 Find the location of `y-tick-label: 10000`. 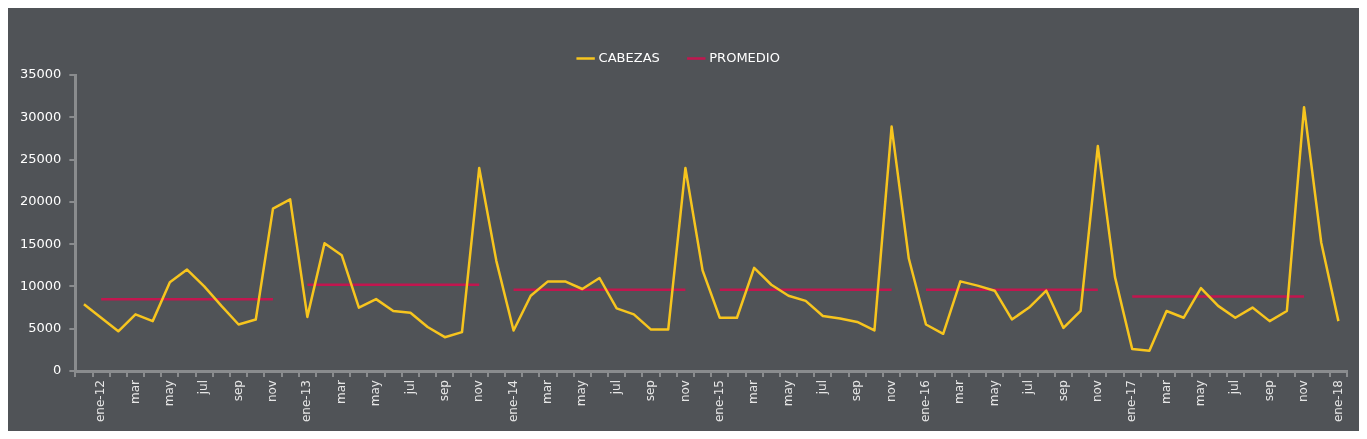

y-tick-label: 10000 is located at coordinates (41, 285).